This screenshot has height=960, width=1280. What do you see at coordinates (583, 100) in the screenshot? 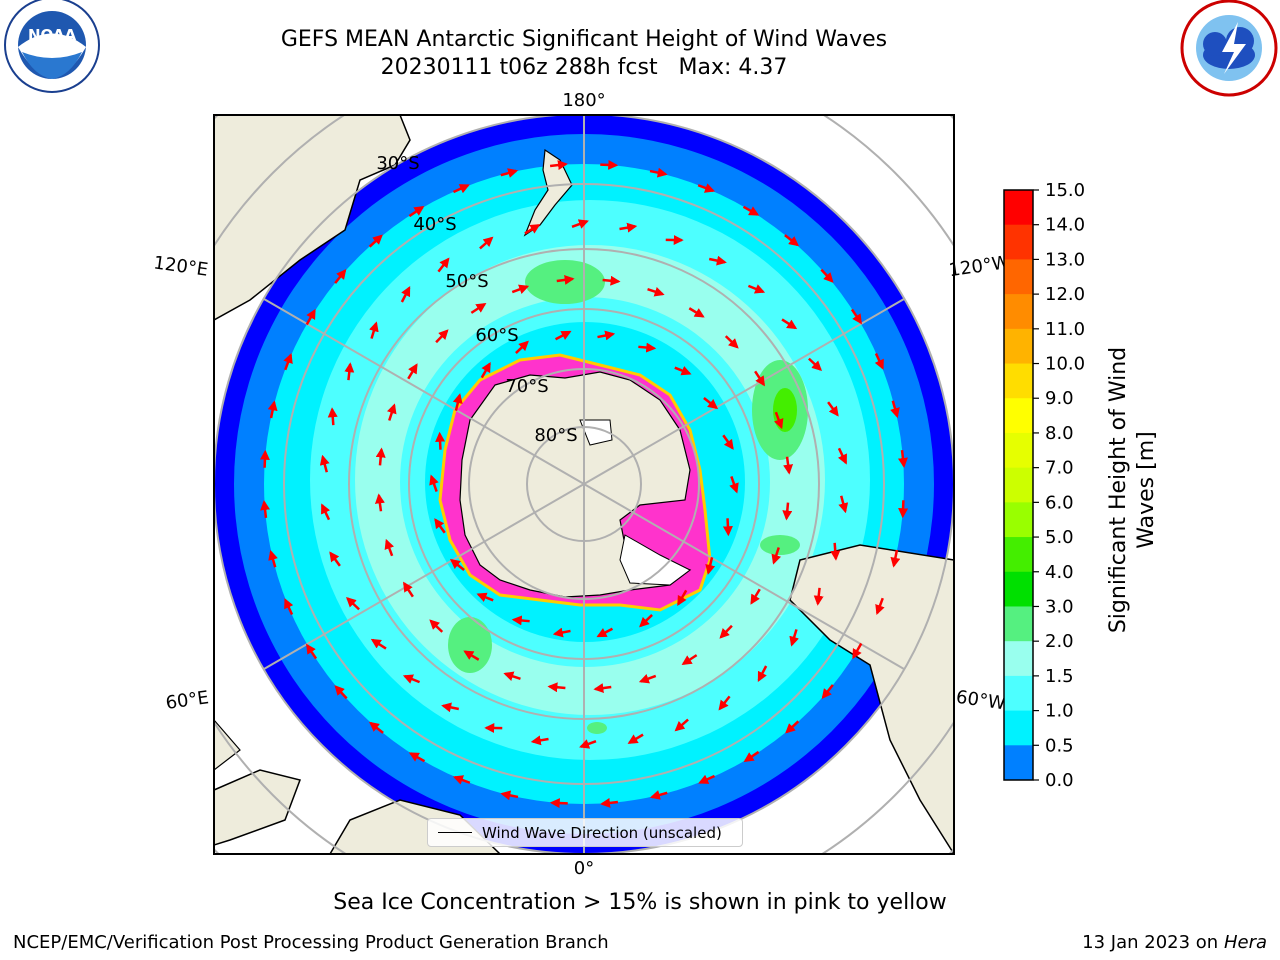
I see `lon-label-180: 180°` at bounding box center [583, 100].